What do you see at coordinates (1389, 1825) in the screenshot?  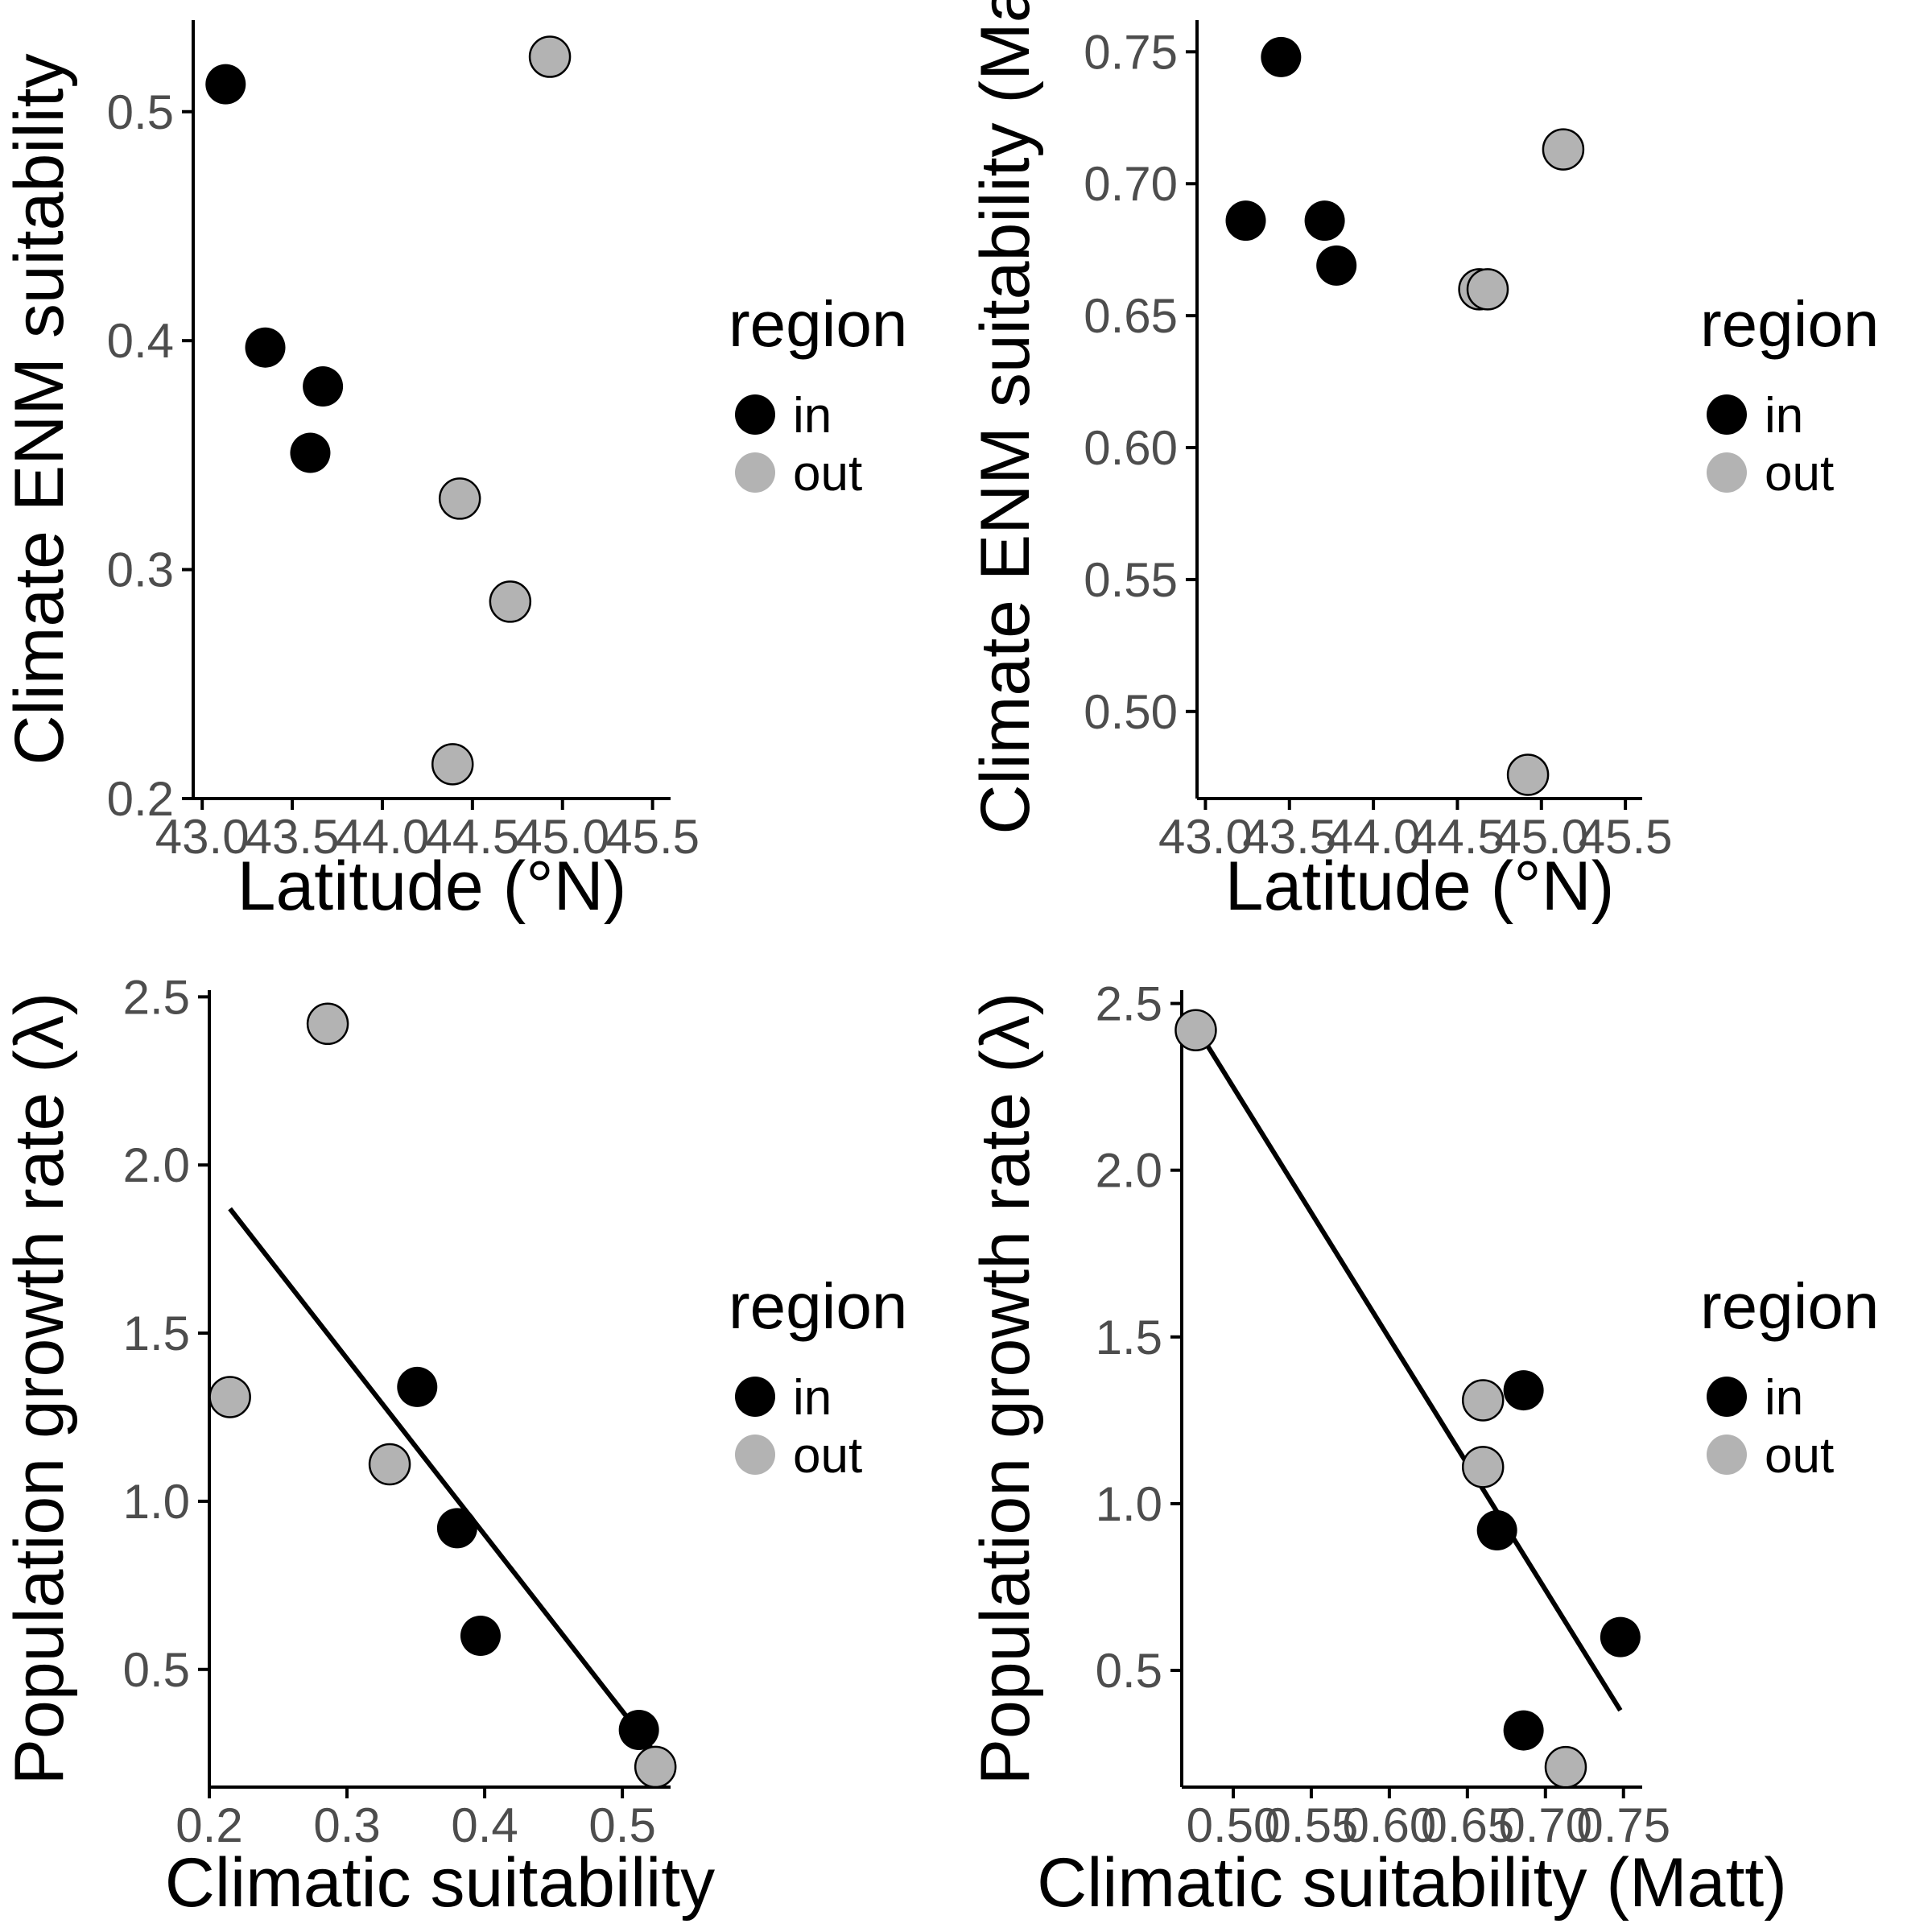 I see `x-tick-label: 0.60` at bounding box center [1389, 1825].